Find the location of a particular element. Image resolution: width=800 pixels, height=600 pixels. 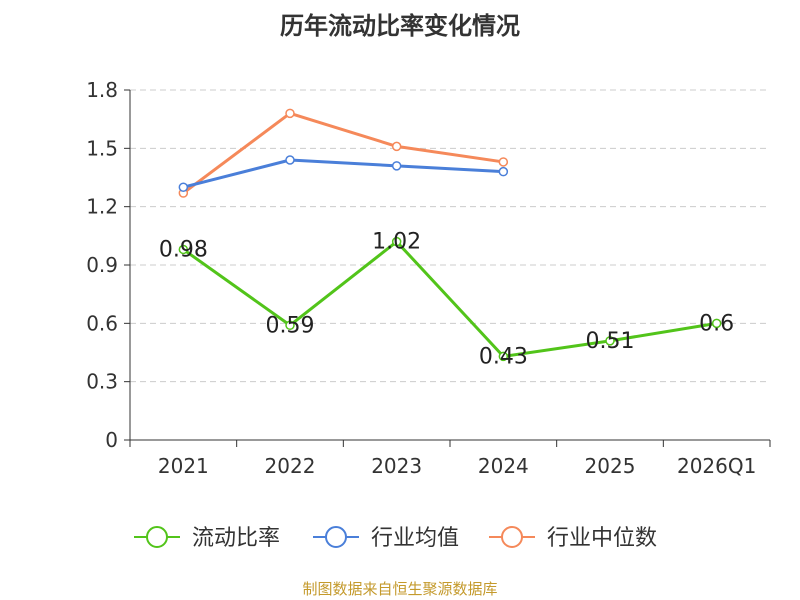

legend-item: 行业均值 is located at coordinates (386, 538).